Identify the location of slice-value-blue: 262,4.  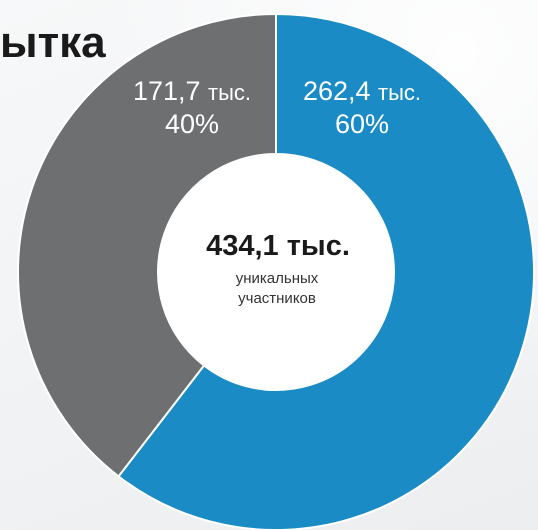
(337, 91).